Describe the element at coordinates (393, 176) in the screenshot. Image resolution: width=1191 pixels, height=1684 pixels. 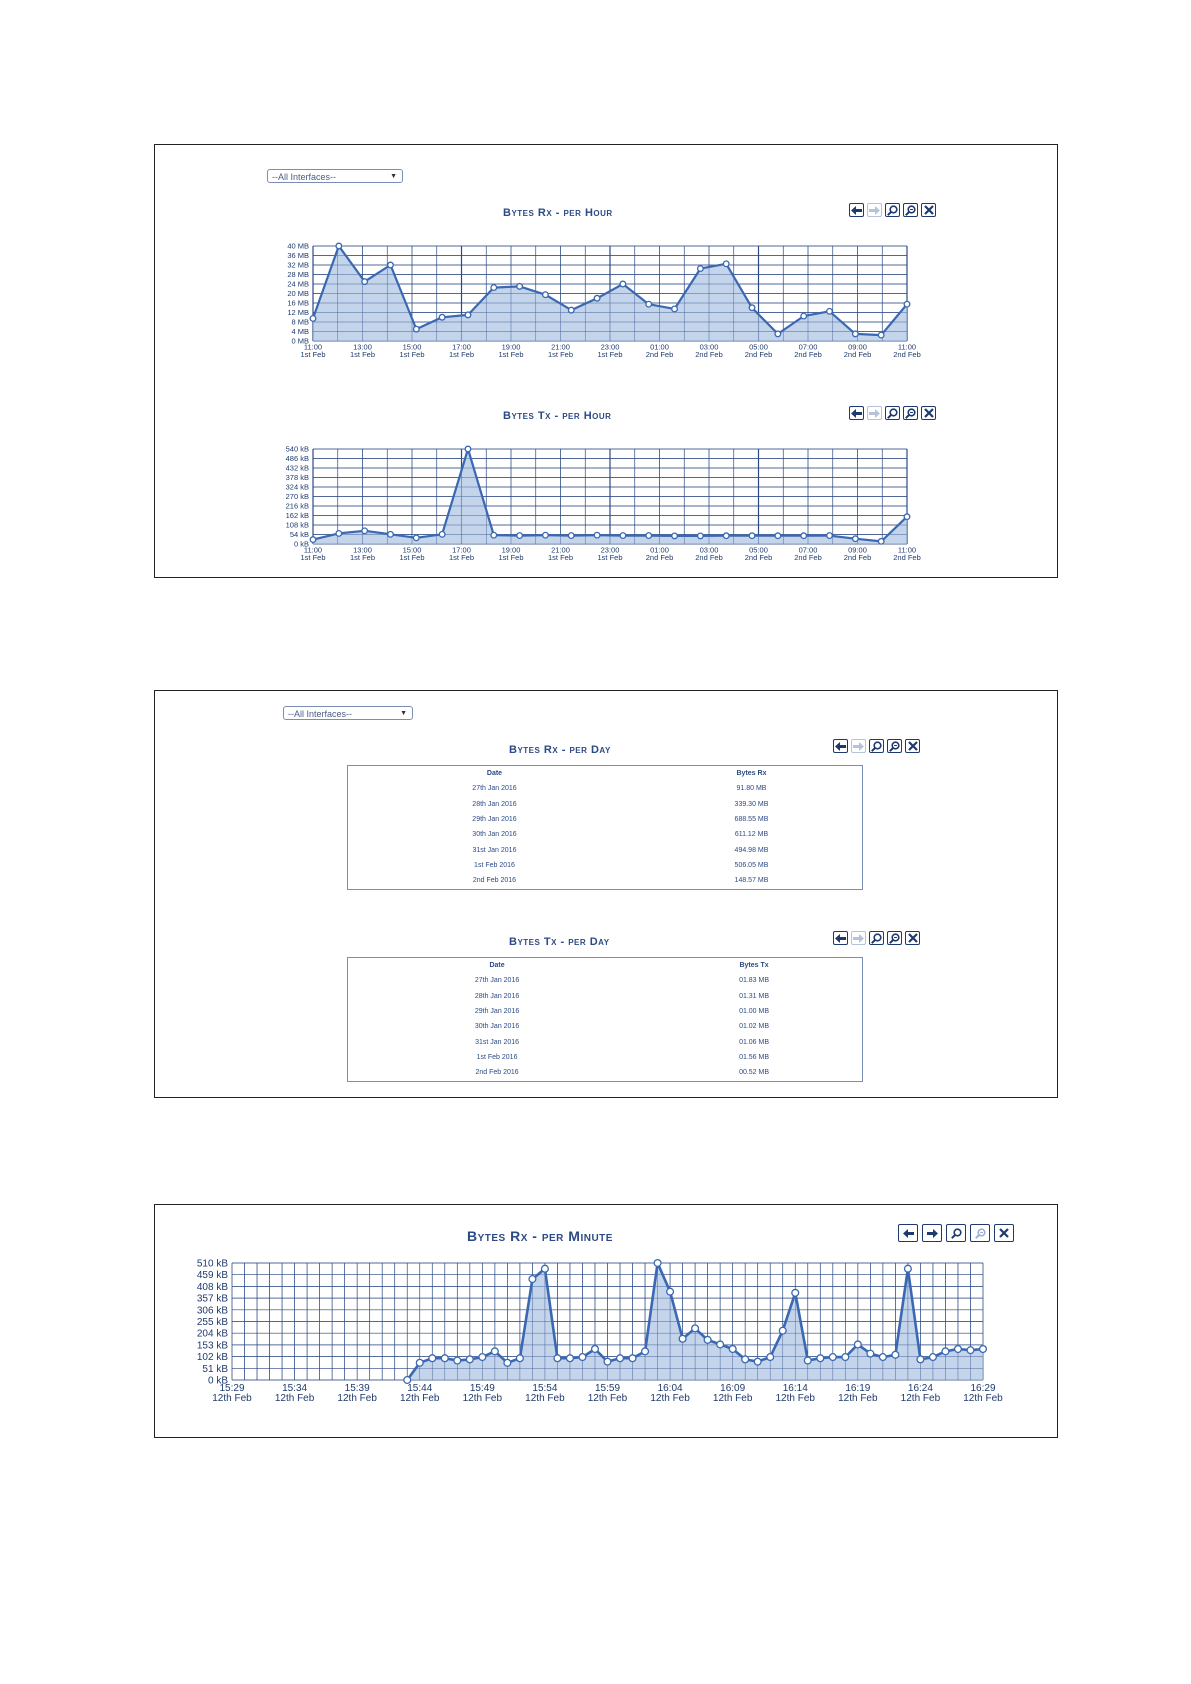
I see `chevron-down-icon: ▼` at that location.